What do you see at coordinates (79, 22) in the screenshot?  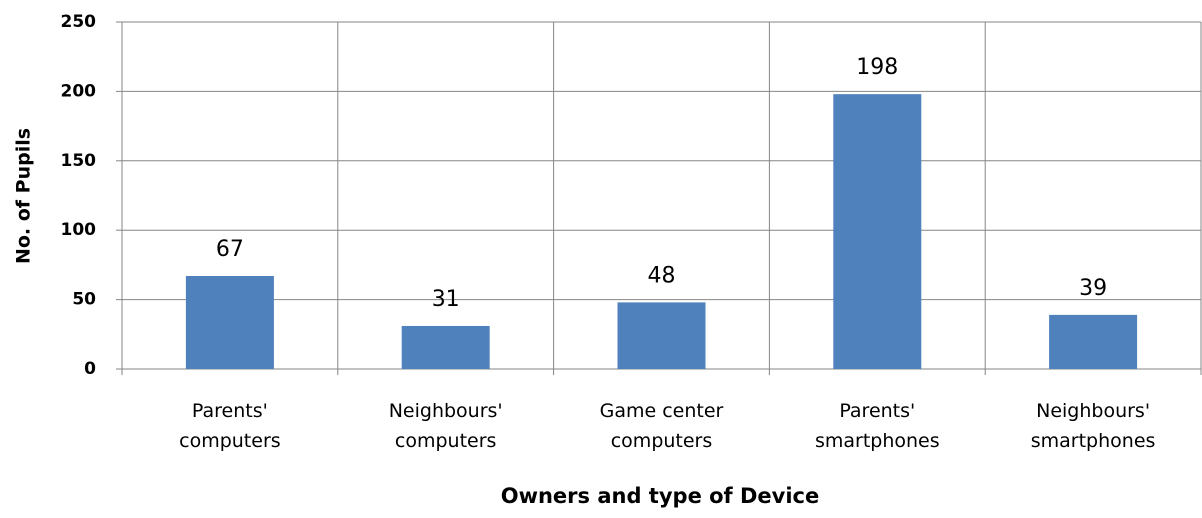 I see `y-tick-label: 250` at bounding box center [79, 22].